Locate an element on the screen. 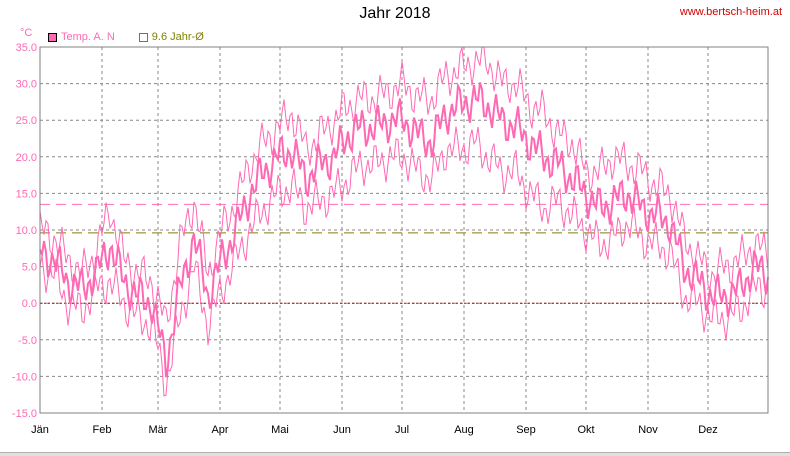 Image resolution: width=790 pixels, height=456 pixels. x-axis: Jän Feb Mär Apr Mai Jun Jul Aug Sep Okt Nov Dez is located at coordinates (374, 430).